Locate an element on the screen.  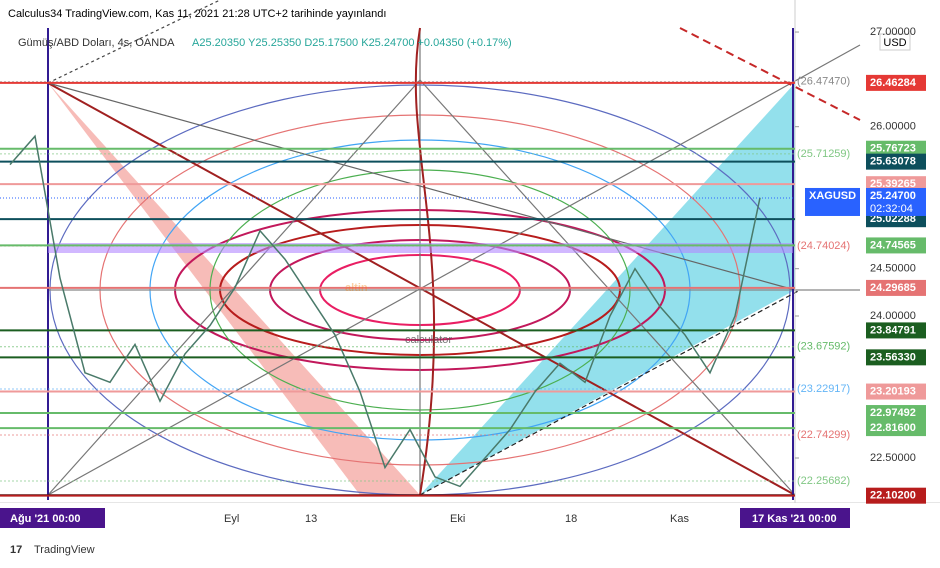
level-label: (23.22917) is located at coordinates (823, 389).